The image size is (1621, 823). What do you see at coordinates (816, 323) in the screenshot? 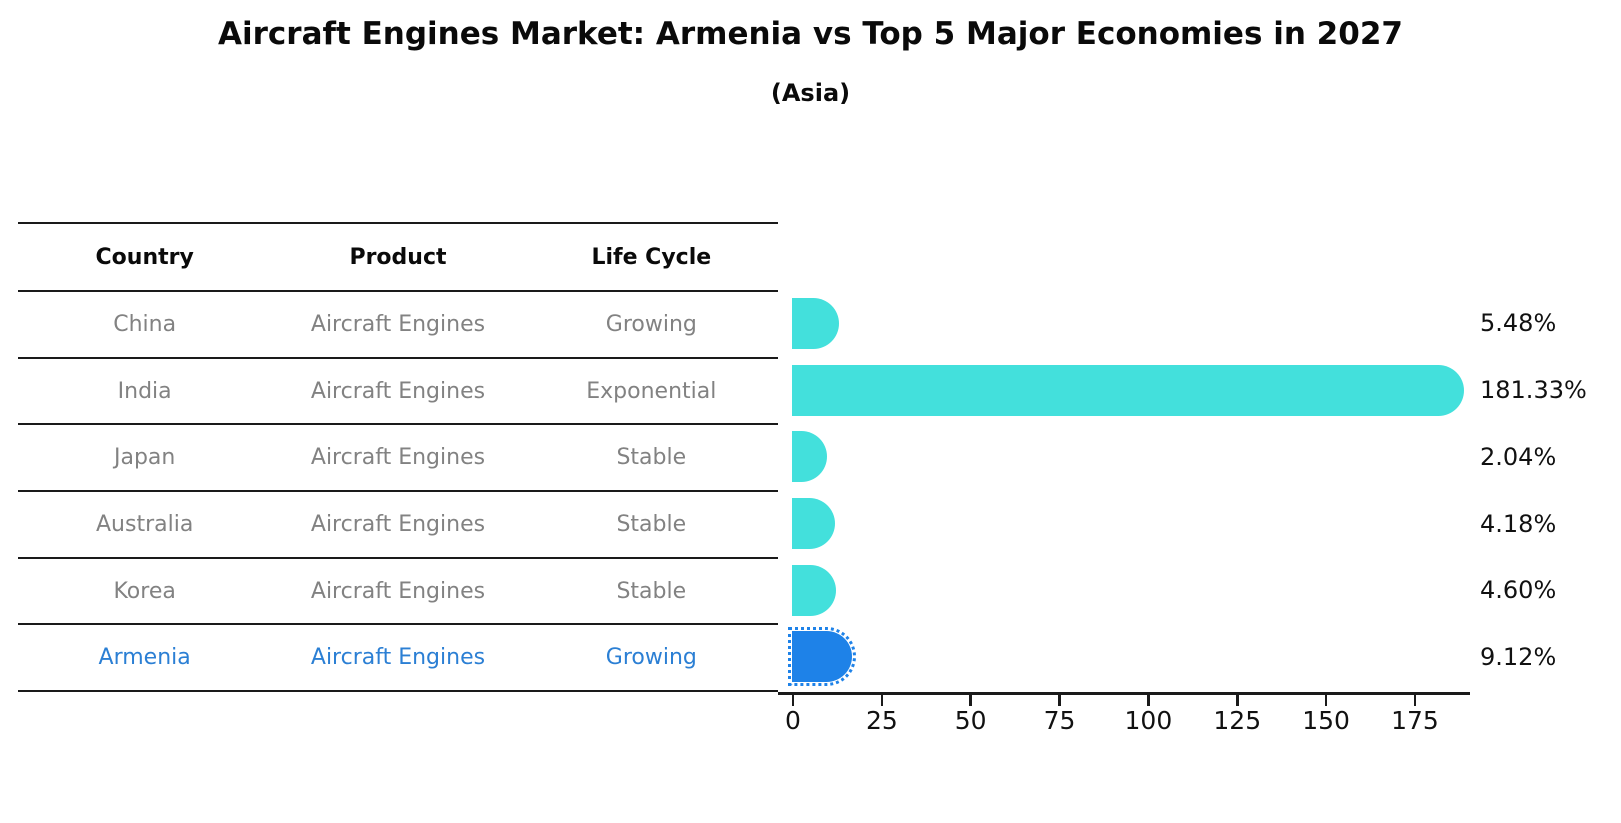
I see `bar-china` at bounding box center [816, 323].